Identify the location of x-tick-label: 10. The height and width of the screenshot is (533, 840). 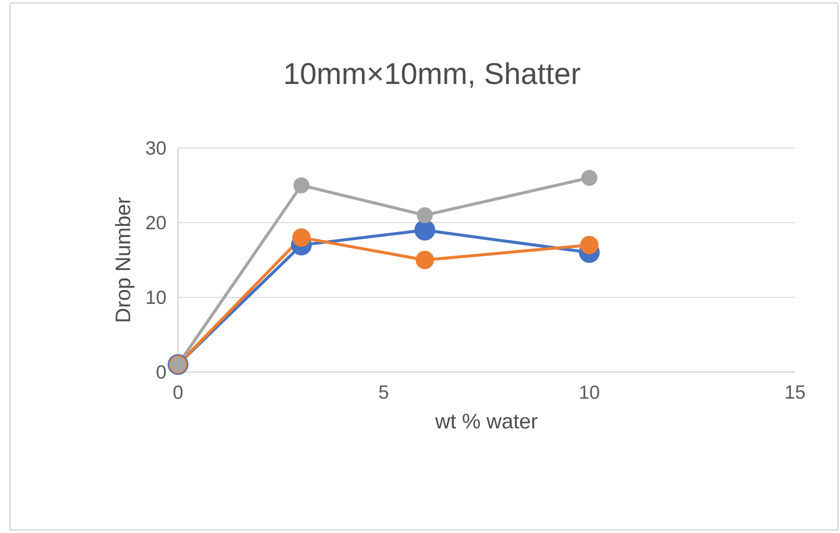
(590, 392).